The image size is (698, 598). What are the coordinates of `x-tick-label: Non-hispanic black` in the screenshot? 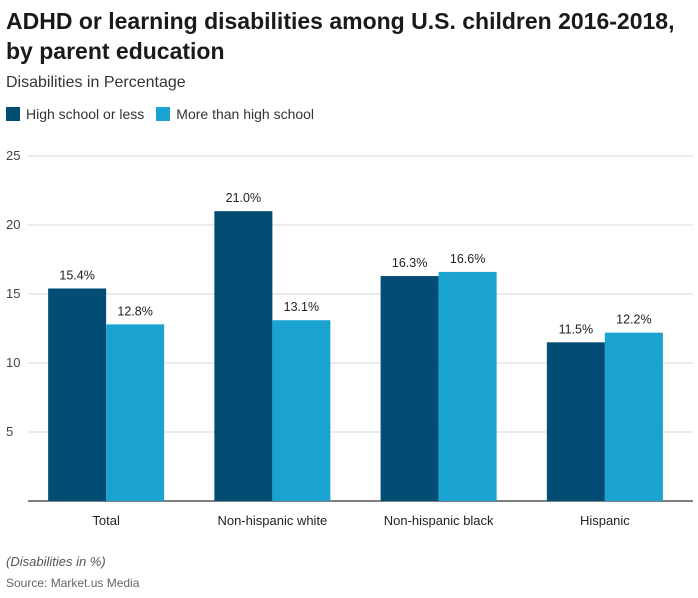 It's located at (439, 520).